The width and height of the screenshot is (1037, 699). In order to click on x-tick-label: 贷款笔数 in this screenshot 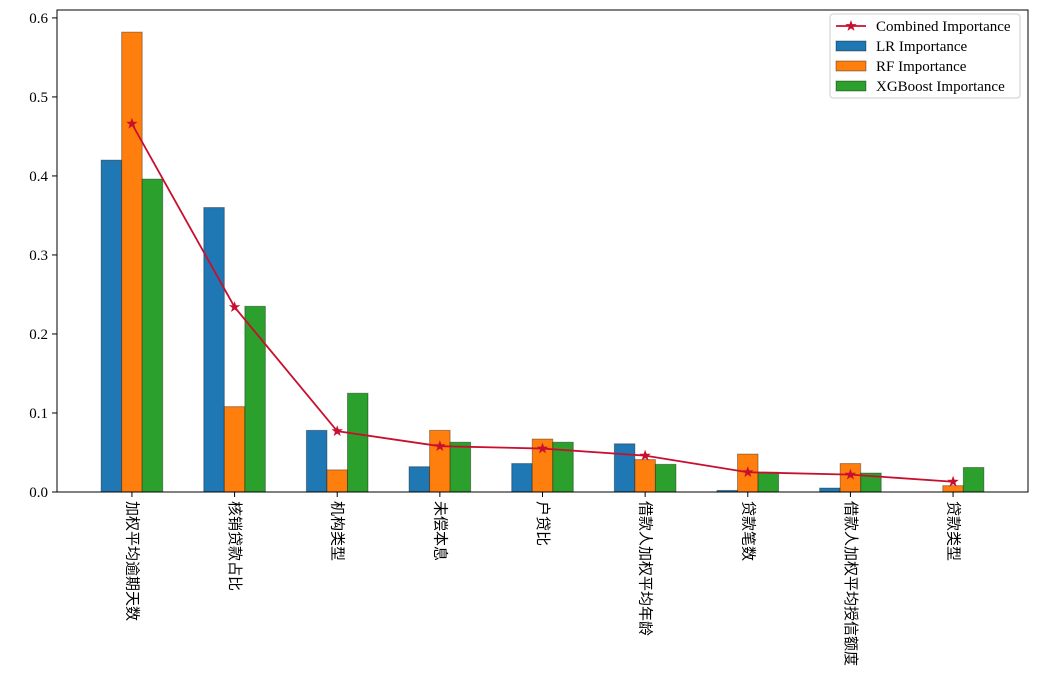, I will do `click(748, 531)`.